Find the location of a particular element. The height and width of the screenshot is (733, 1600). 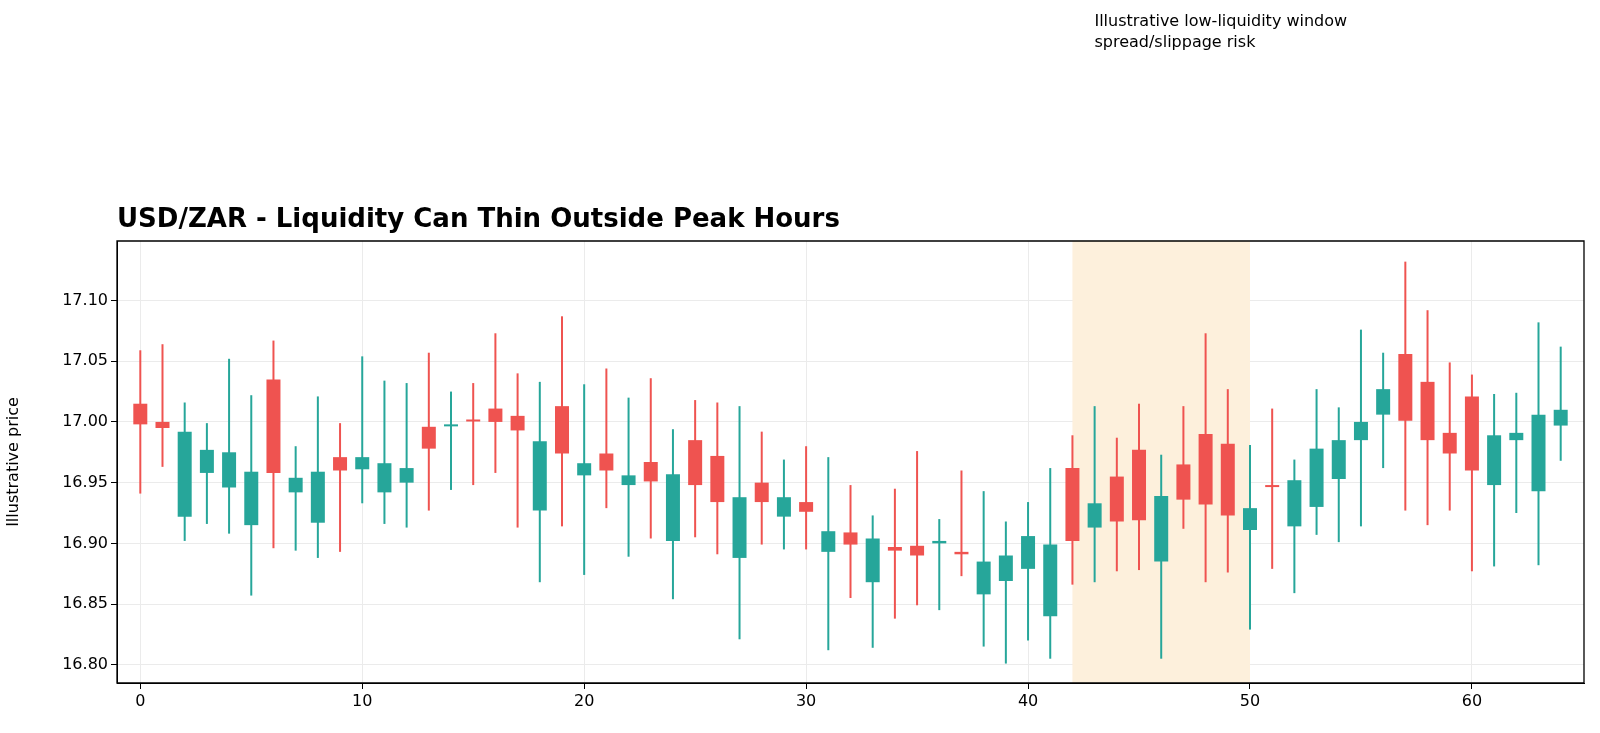

x-tick-label: 20 is located at coordinates (584, 700).